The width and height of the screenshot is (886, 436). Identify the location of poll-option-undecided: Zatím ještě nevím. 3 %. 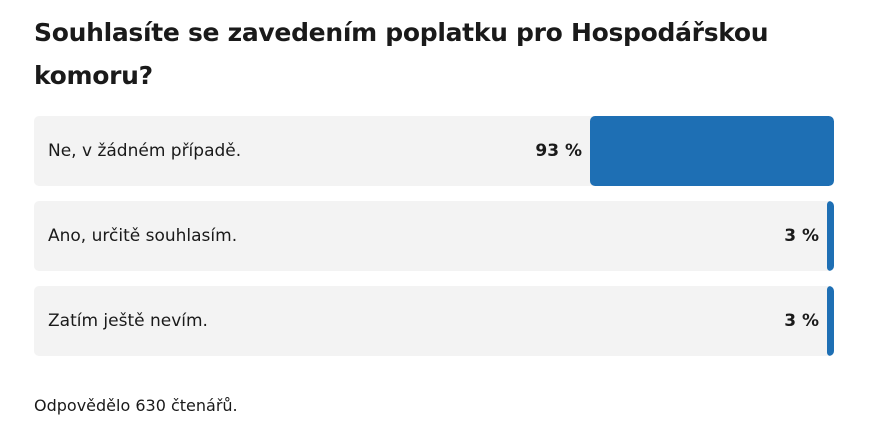
(434, 321).